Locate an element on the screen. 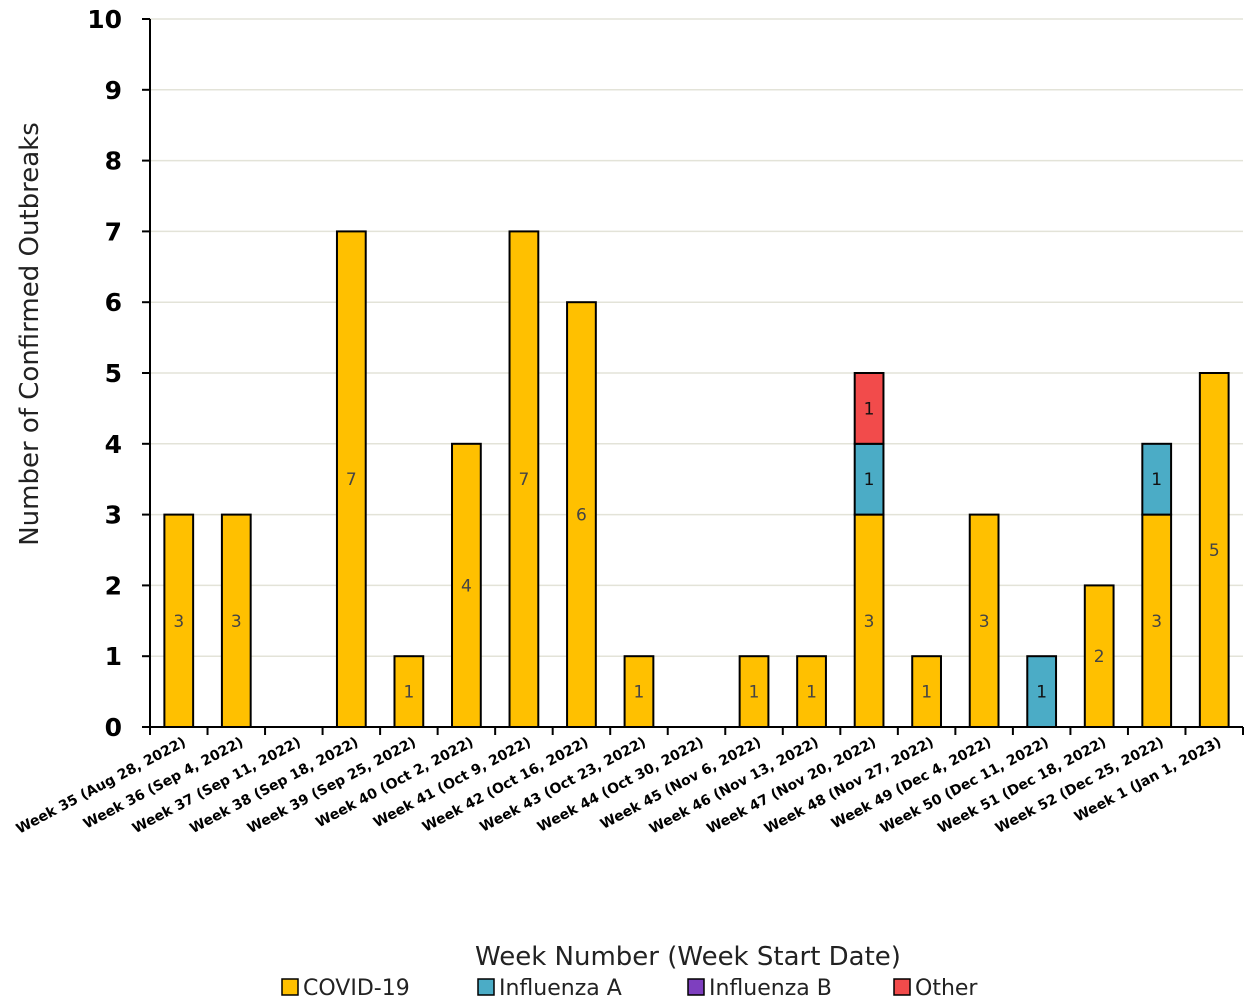  y-tick-label: 7 is located at coordinates (113, 231).